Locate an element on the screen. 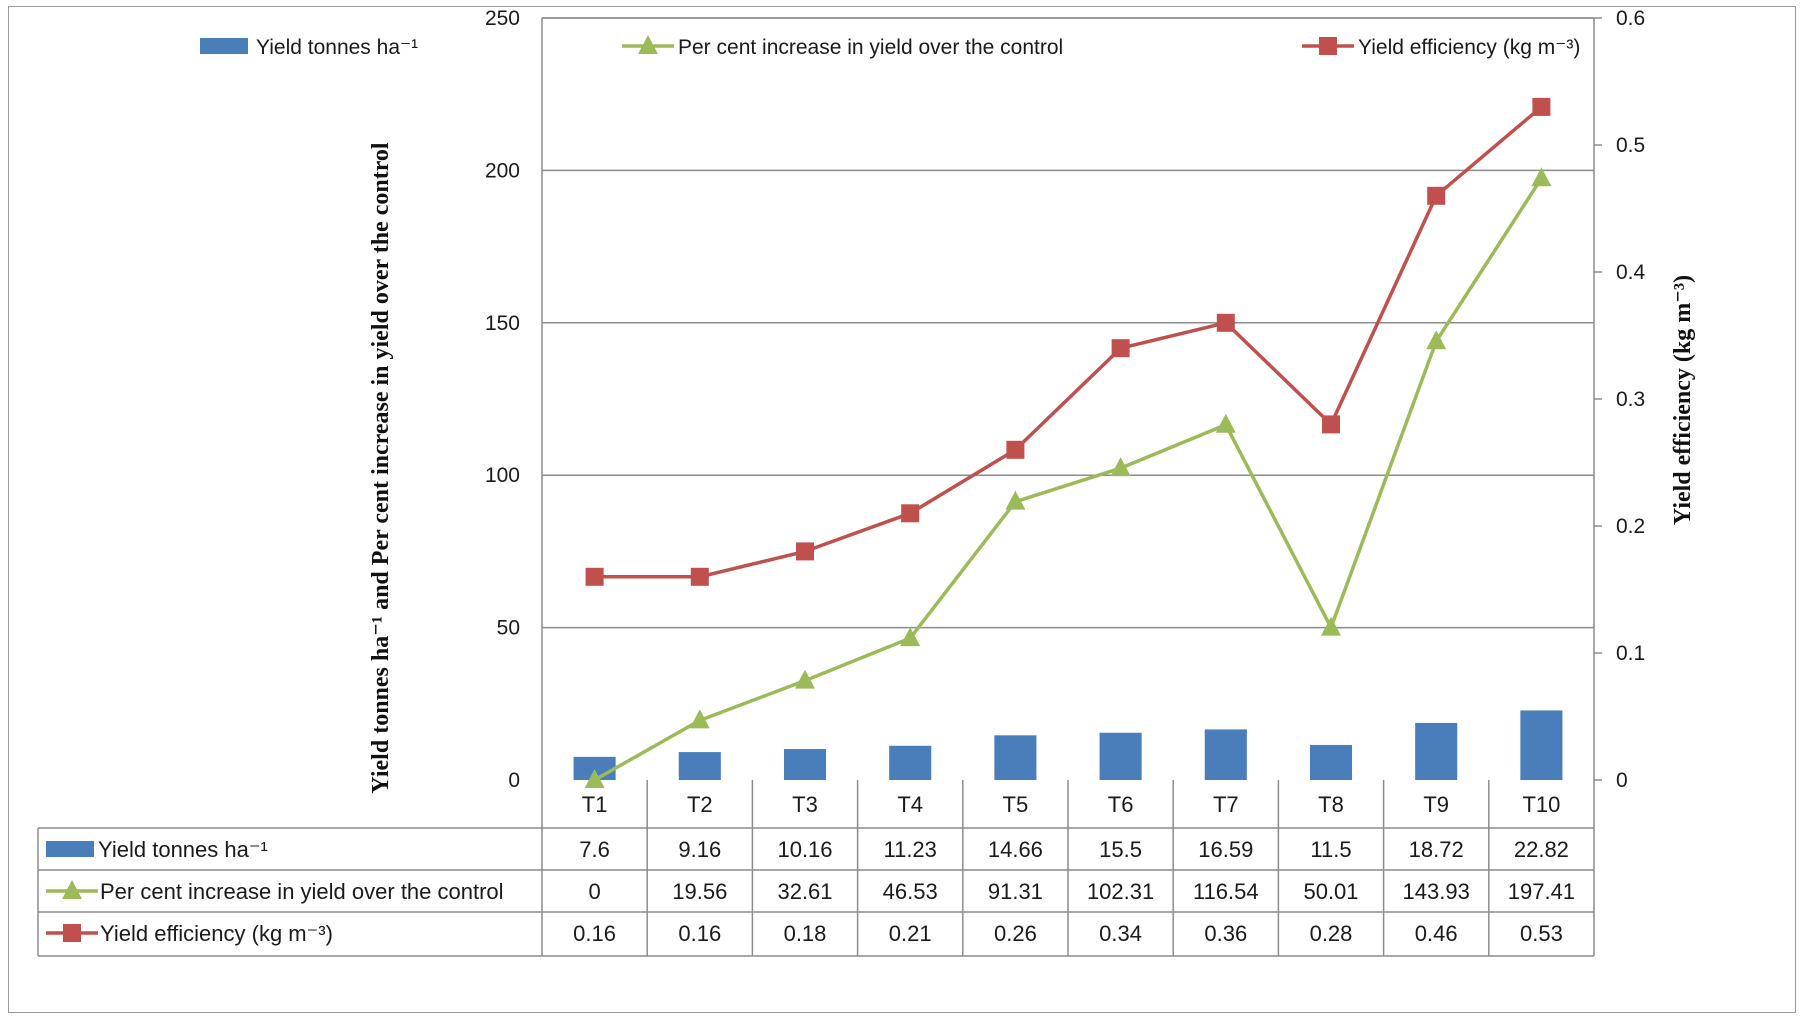  data-label: 0.46 is located at coordinates (1436, 933).